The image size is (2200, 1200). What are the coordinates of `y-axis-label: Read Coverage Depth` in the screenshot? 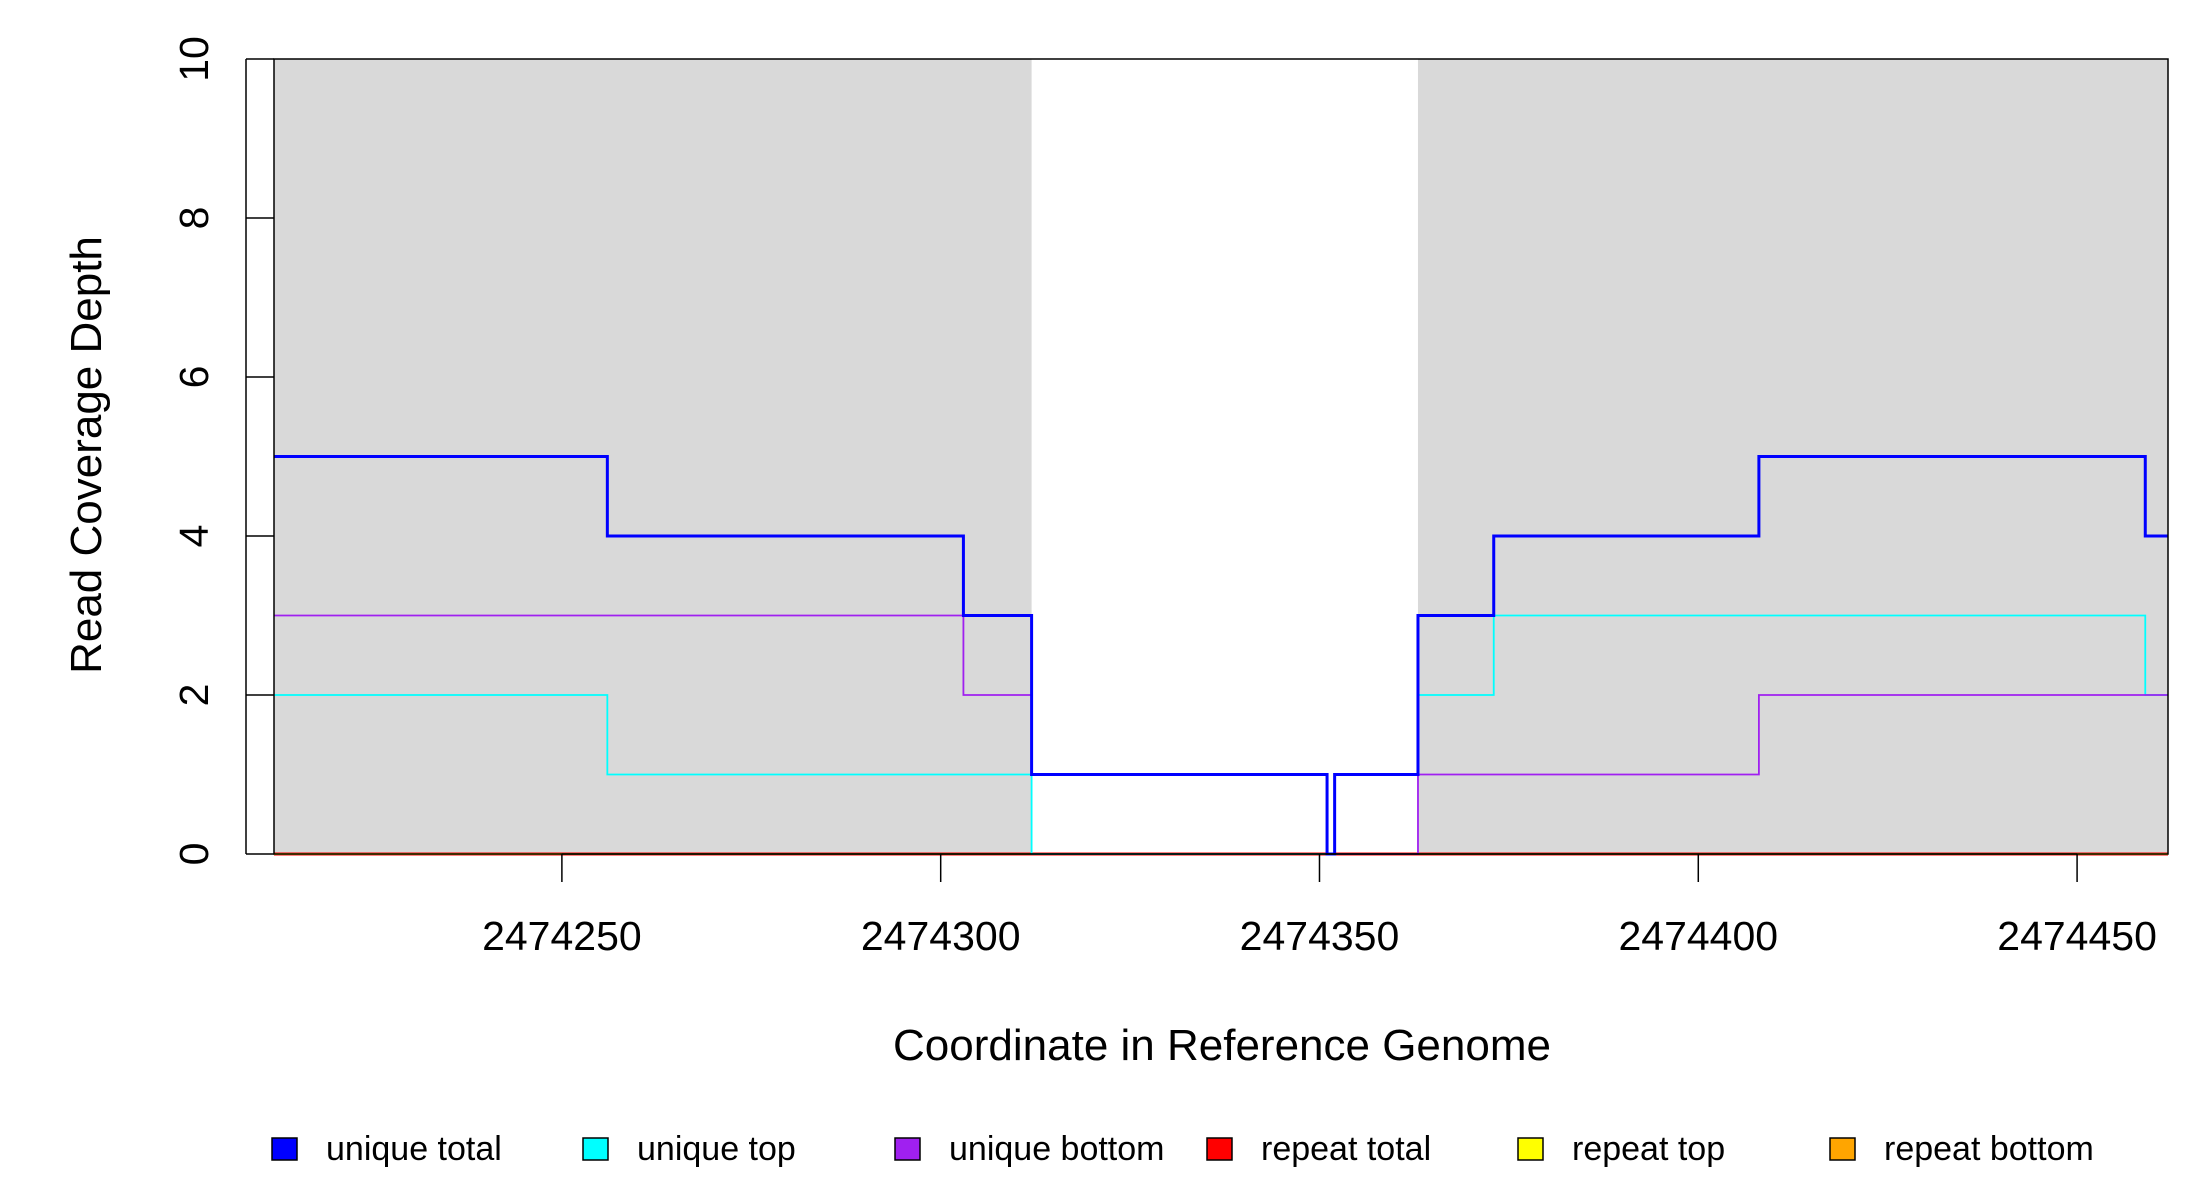 It's located at (86, 455).